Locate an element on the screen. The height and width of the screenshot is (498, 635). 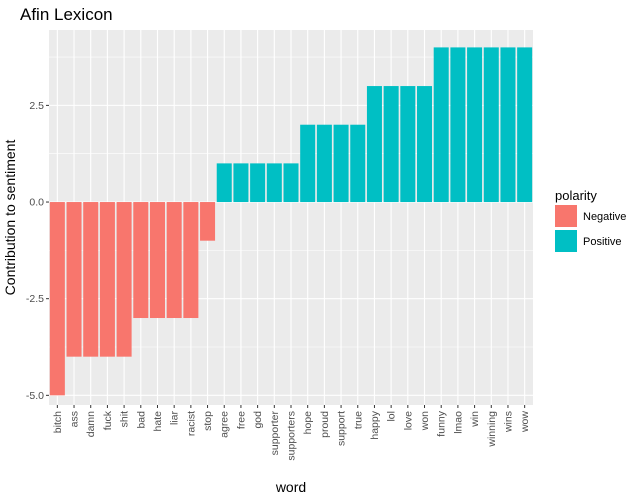
x-tick-label-bad: bad is located at coordinates (141, 420).